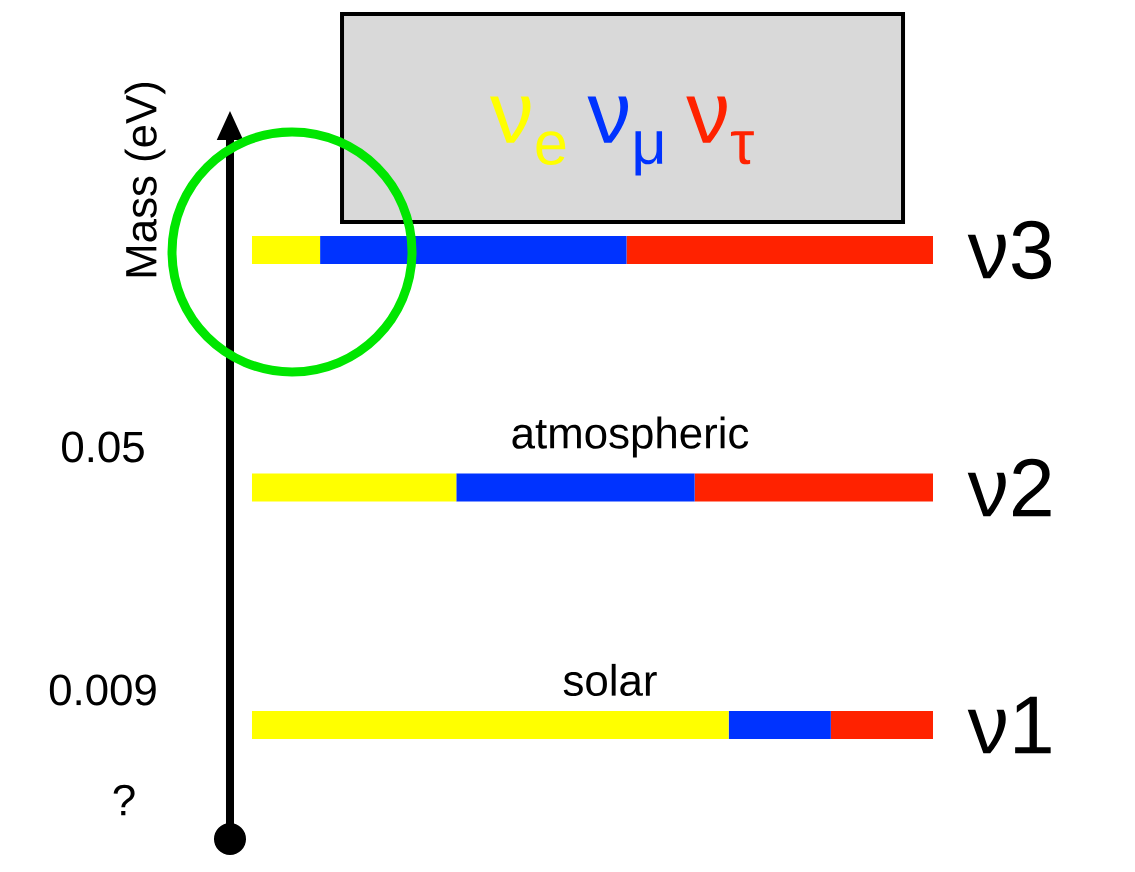 The image size is (1135, 872). What do you see at coordinates (145, 179) in the screenshot?
I see `y-axis-title: Mass (eV)` at bounding box center [145, 179].